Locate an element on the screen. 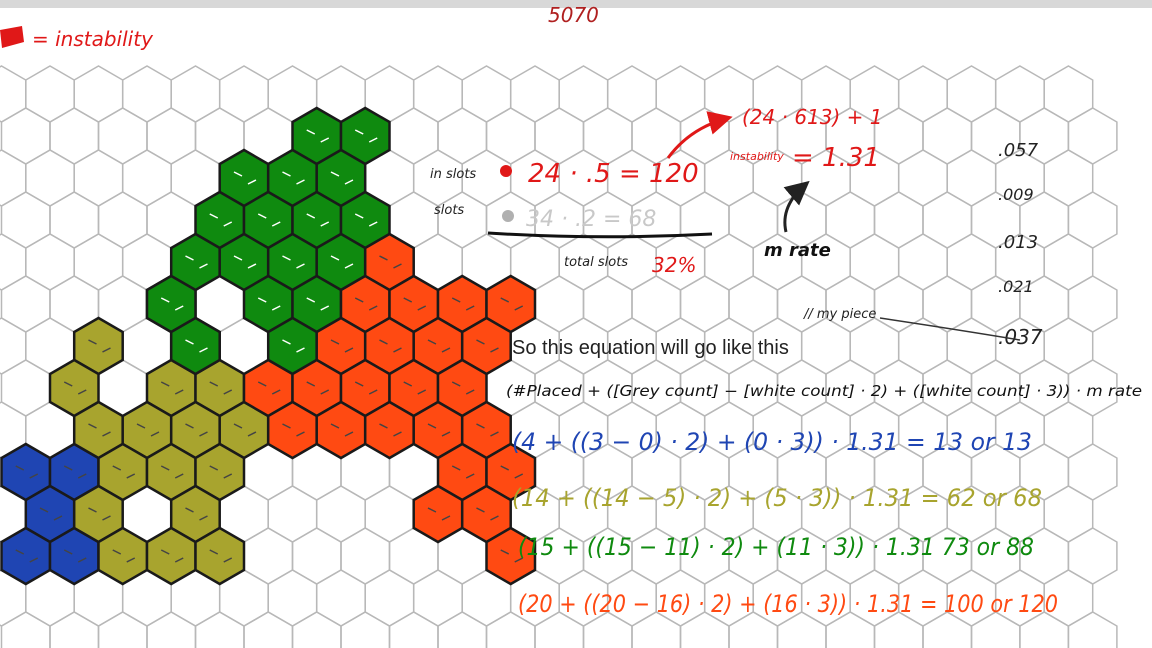 The width and height of the screenshot is (1152, 648). top-bar is located at coordinates (576, 4).